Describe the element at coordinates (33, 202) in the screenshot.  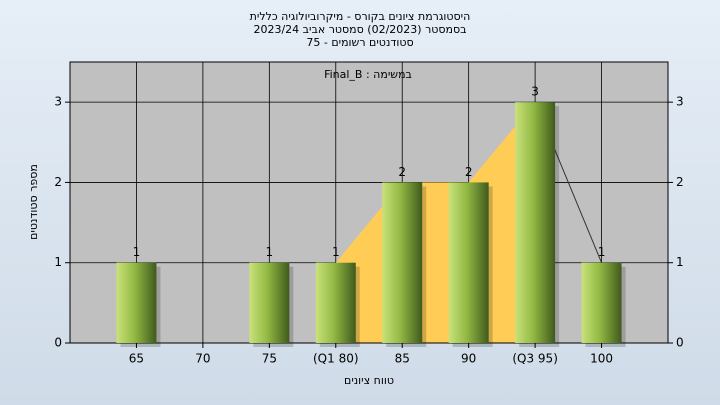
I see `y-axis-label: מספר סטודנטים` at that location.